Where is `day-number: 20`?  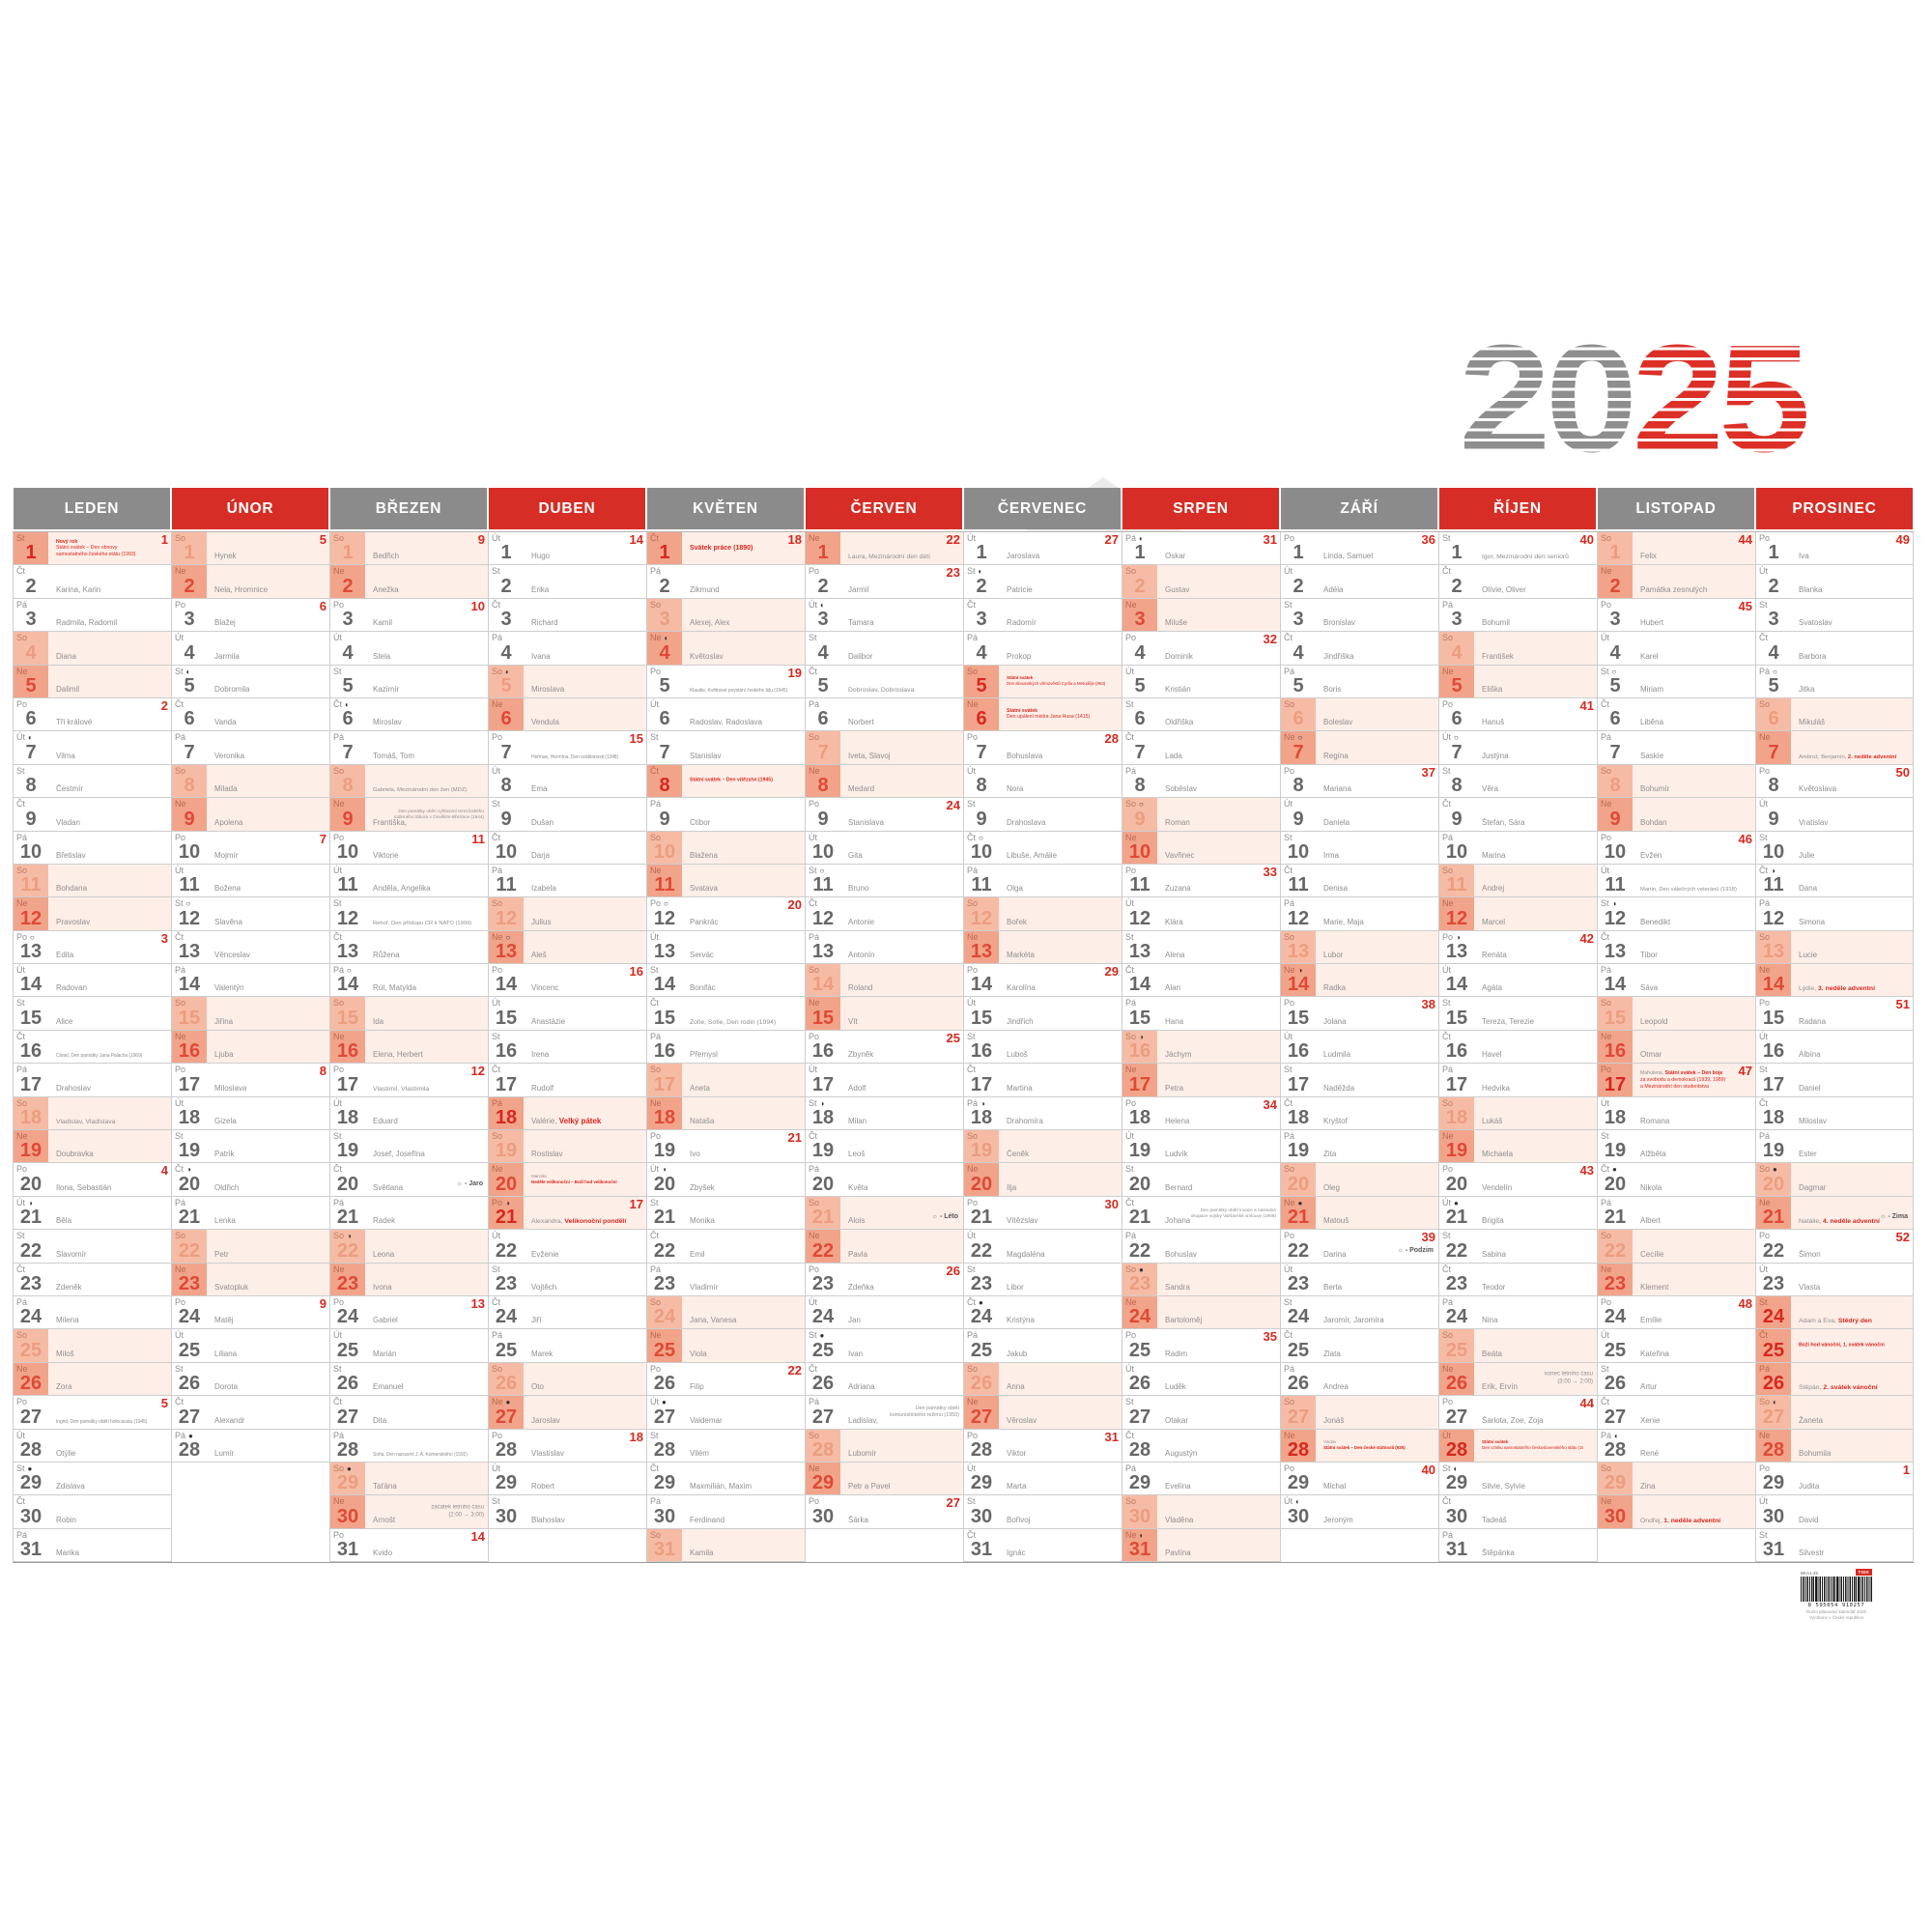 day-number: 20 is located at coordinates (981, 1184).